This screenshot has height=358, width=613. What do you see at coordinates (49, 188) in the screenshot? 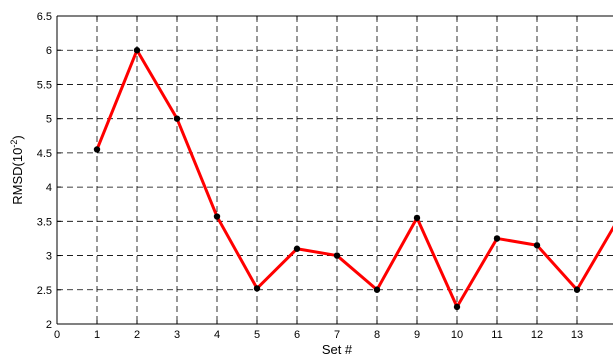
I see `y-tick-label: 4` at bounding box center [49, 188].